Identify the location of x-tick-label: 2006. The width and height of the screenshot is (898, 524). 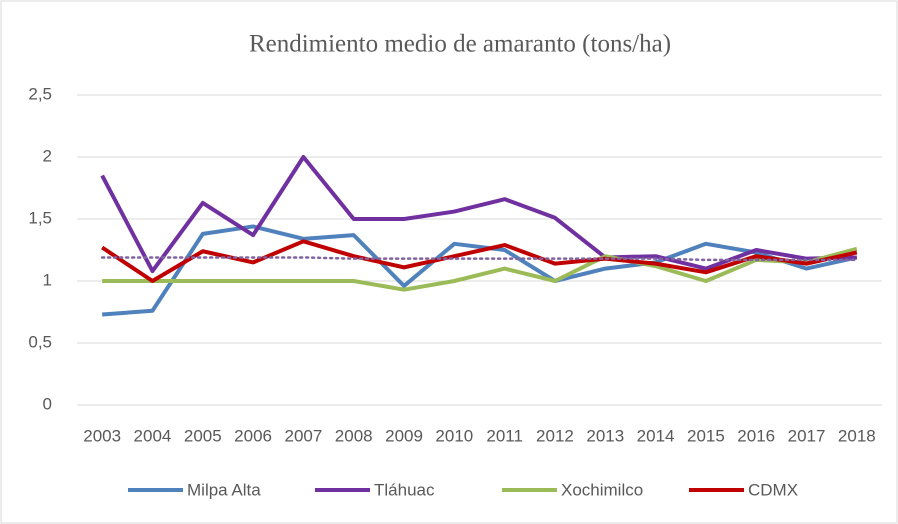
(253, 435).